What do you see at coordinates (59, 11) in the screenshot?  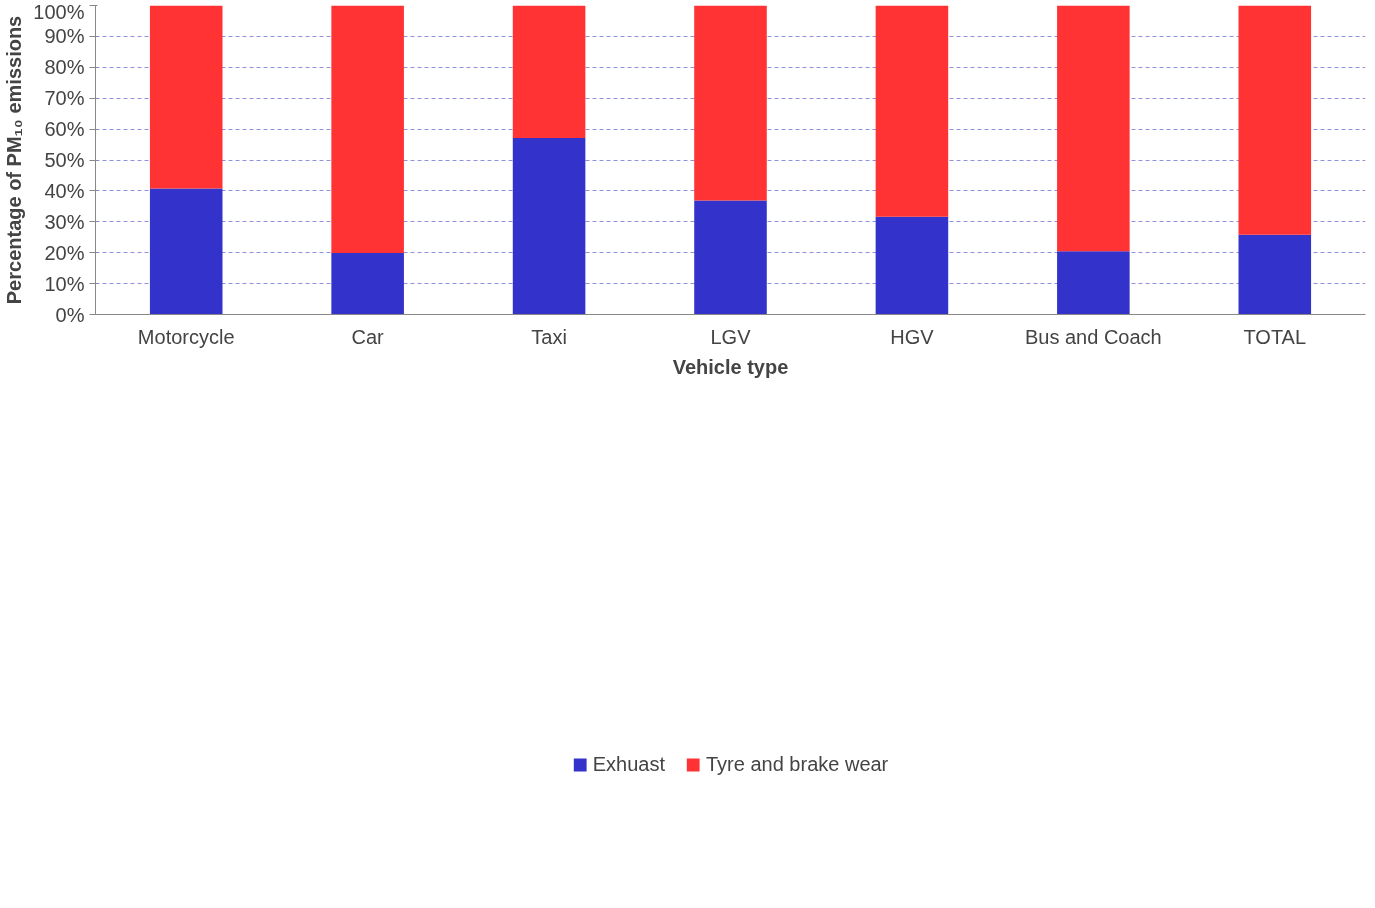 I see `y-tick-label: 100%` at bounding box center [59, 11].